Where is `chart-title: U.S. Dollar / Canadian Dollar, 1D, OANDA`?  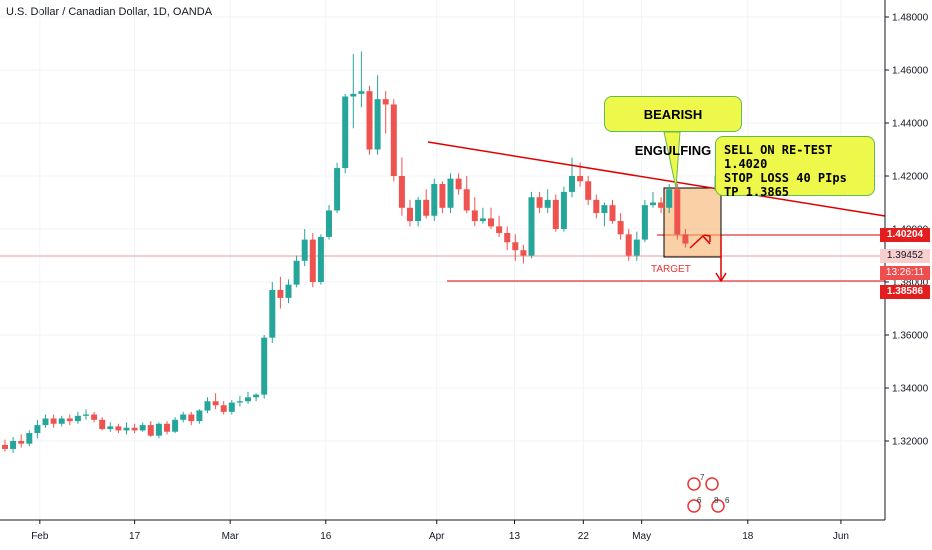 chart-title: U.S. Dollar / Canadian Dollar, 1D, OANDA is located at coordinates (109, 12).